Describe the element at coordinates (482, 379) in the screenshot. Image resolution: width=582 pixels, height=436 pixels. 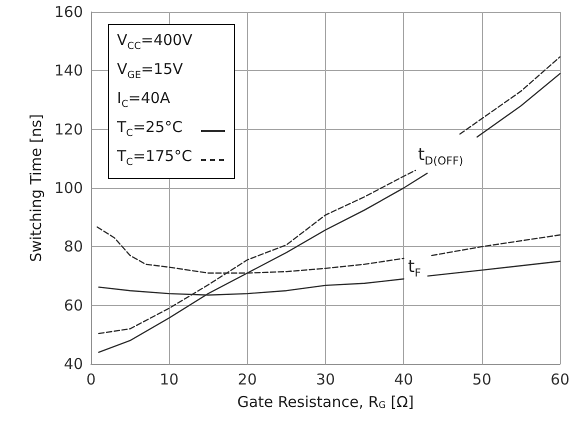
I see `x-tick-label: 50` at that location.